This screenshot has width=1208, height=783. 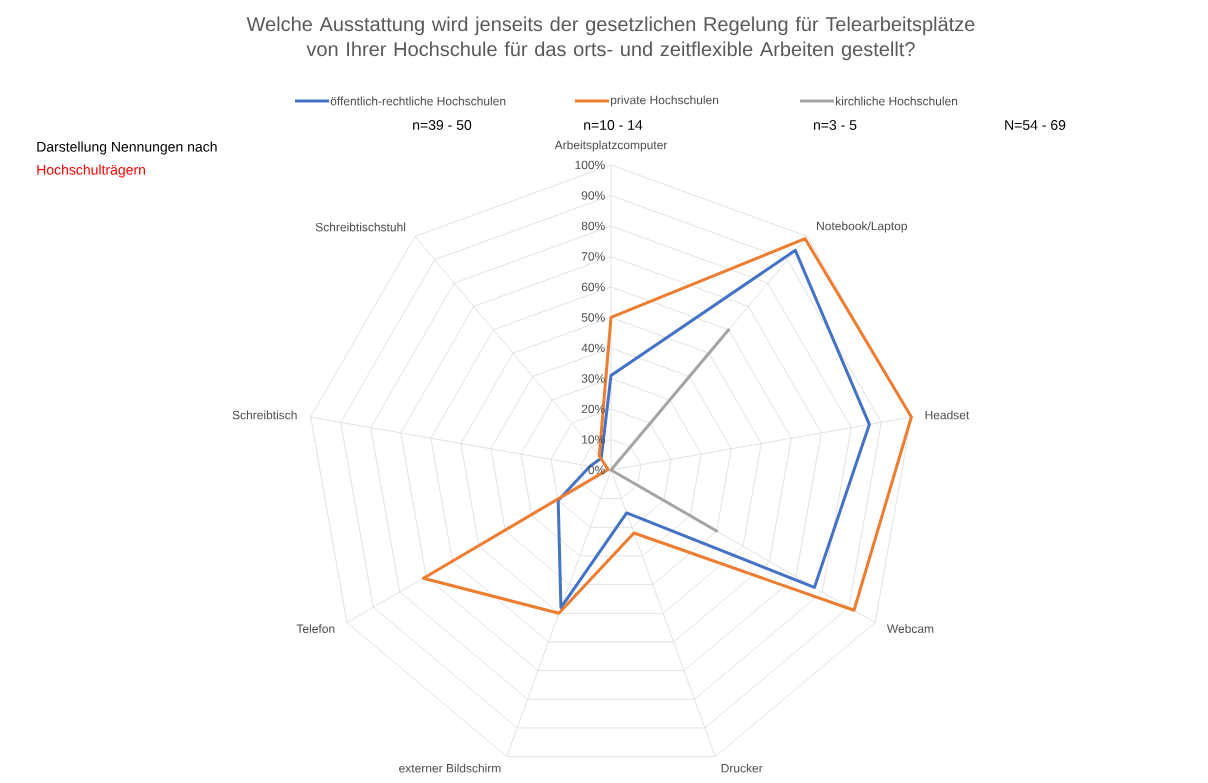 What do you see at coordinates (593, 317) in the screenshot?
I see `y-tick-label: 50%` at bounding box center [593, 317].